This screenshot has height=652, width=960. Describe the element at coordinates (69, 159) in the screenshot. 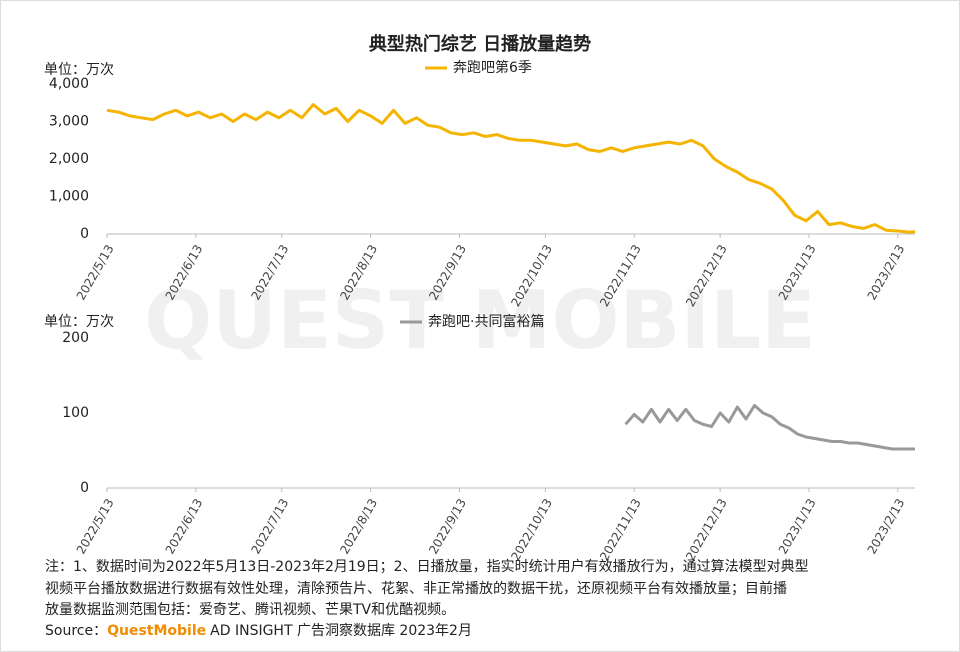

I see `y-tick-label: 2,000` at that location.